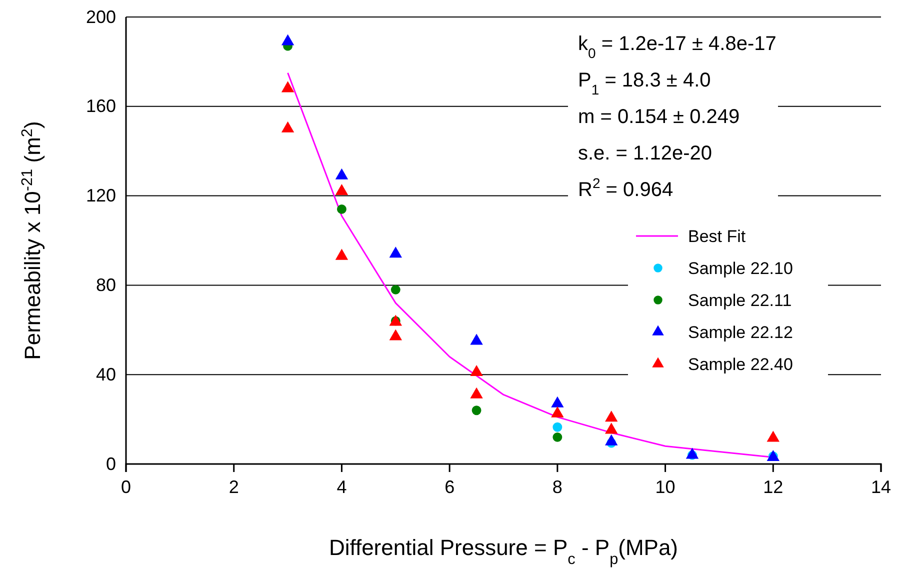  Describe the element at coordinates (233, 486) in the screenshot. I see `x-tick-label: 2` at that location.